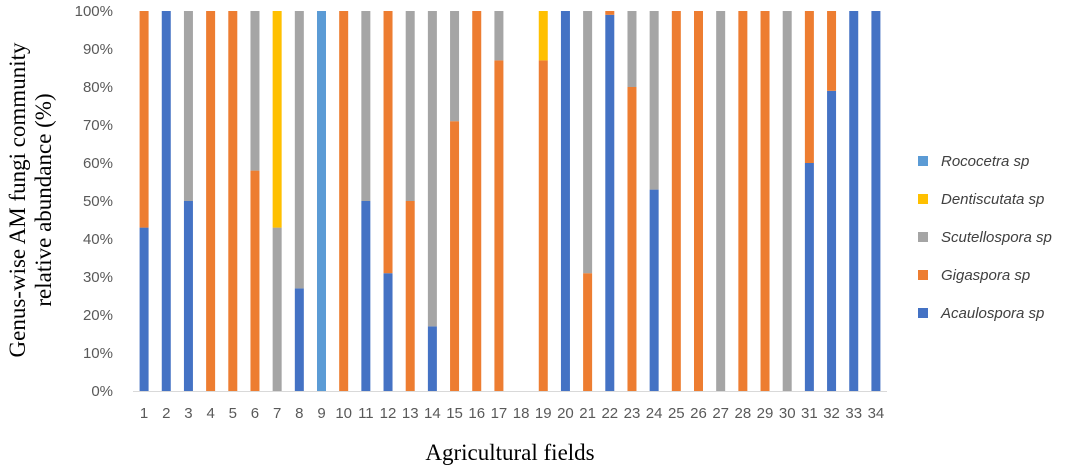 This screenshot has height=476, width=1078. What do you see at coordinates (98, 239) in the screenshot?
I see `y-tick-label: 40%` at bounding box center [98, 239].